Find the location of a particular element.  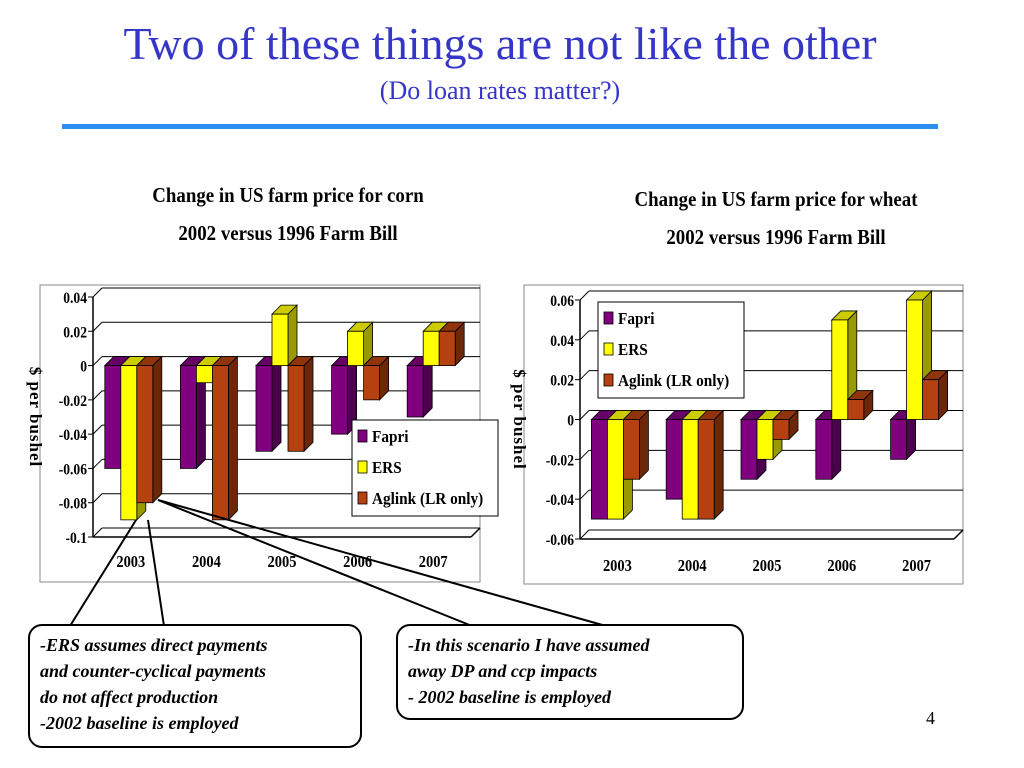

title-divider is located at coordinates (500, 126).